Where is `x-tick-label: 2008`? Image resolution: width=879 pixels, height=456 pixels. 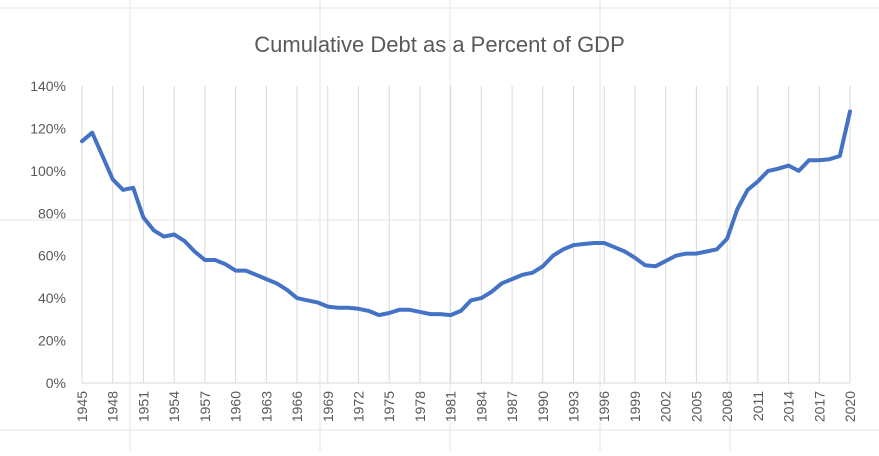 x-tick-label: 2008 is located at coordinates (727, 406).